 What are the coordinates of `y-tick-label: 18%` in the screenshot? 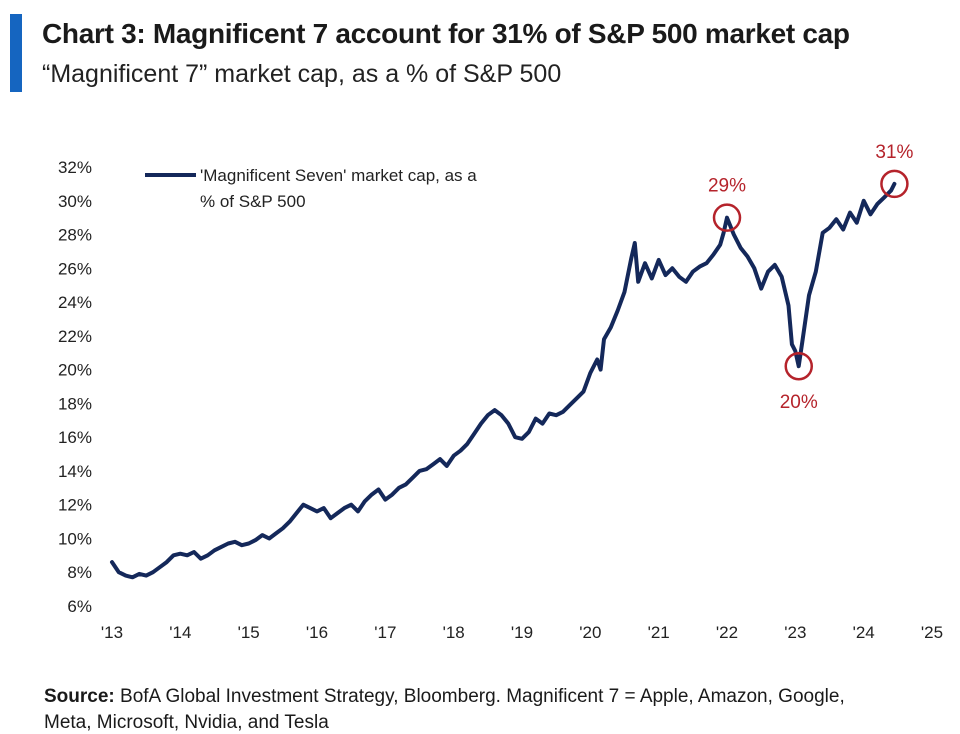 It's located at (75, 403).